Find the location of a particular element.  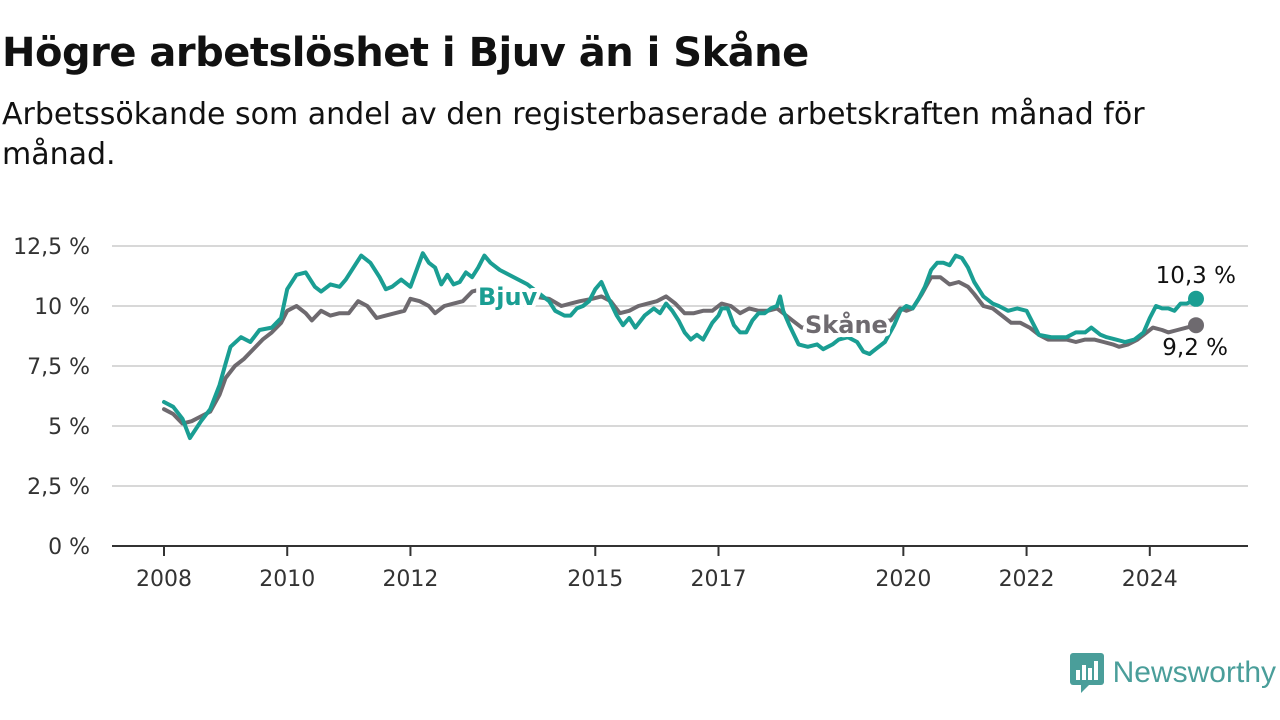

y-tick-label: 10 % is located at coordinates (62, 307).